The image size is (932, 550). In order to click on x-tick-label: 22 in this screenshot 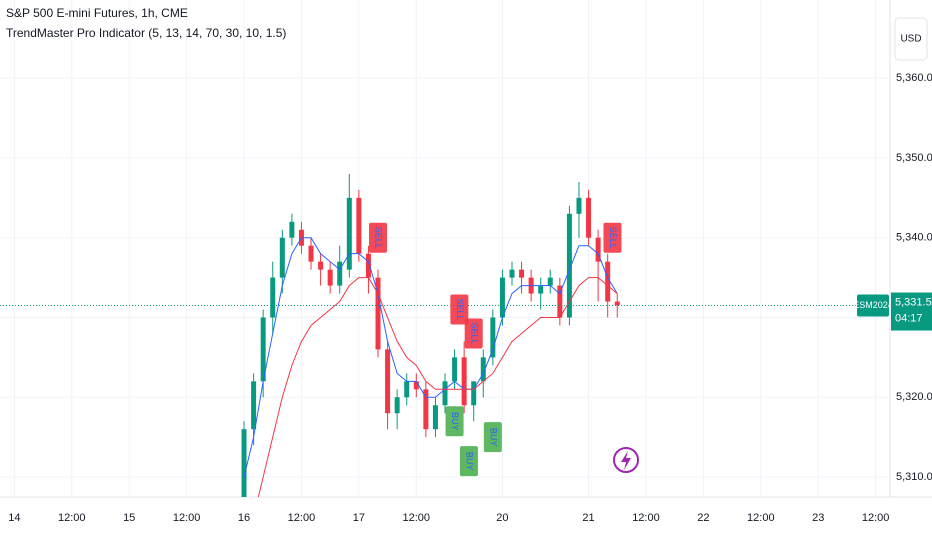, I will do `click(703, 518)`.